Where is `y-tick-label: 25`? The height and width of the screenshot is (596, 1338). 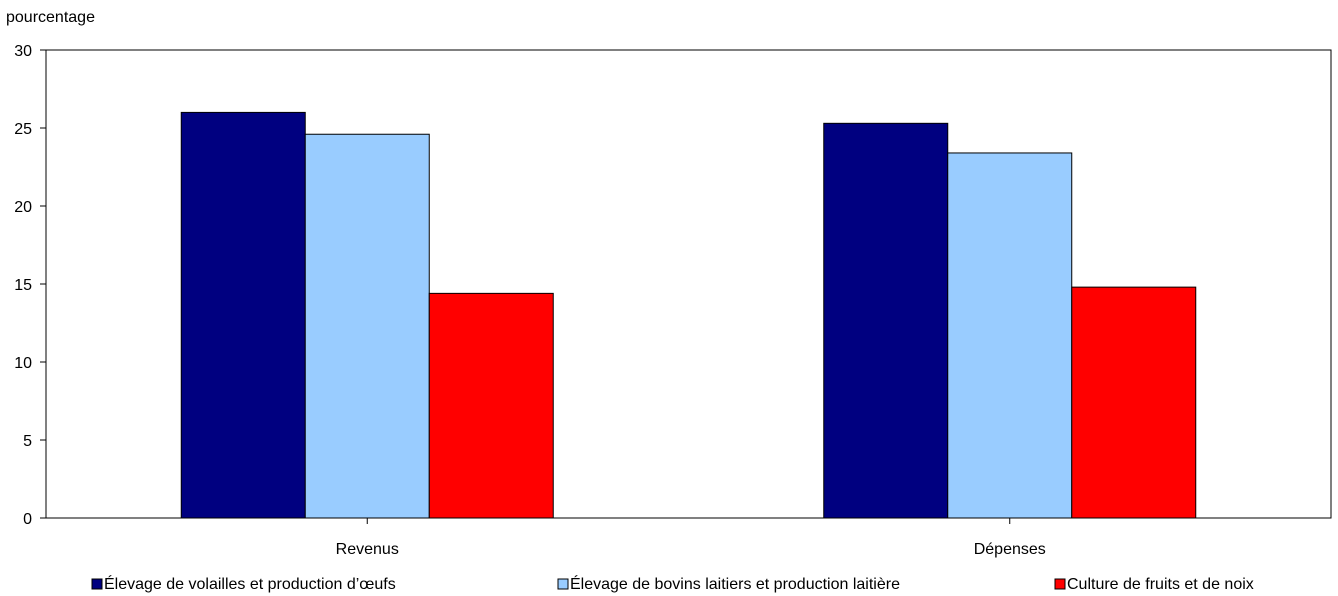 y-tick-label: 25 is located at coordinates (23, 129).